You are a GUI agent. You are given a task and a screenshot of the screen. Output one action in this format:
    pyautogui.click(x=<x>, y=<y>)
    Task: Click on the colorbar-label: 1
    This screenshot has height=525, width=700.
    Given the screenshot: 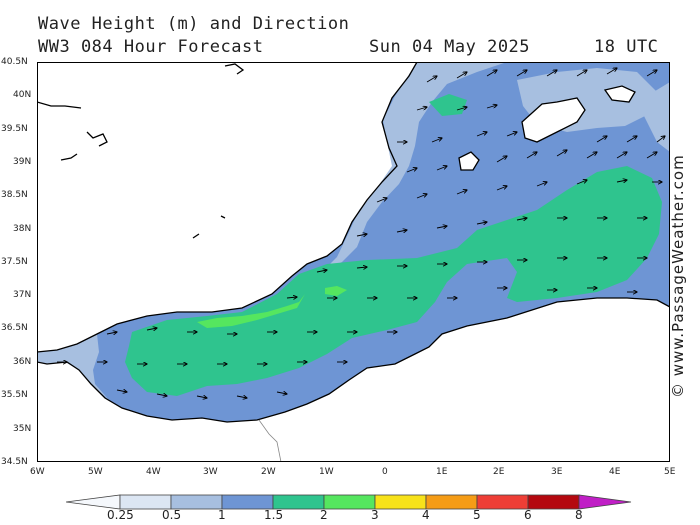 What is the action you would take?
    pyautogui.click(x=222, y=515)
    